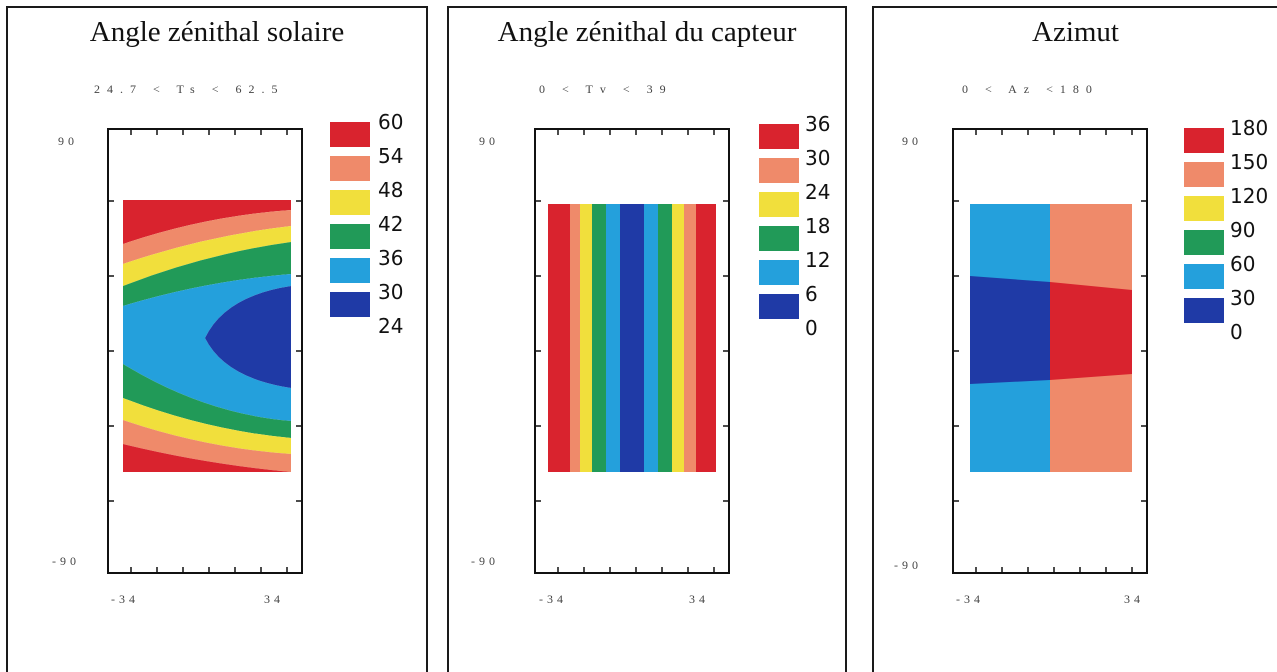  What do you see at coordinates (818, 260) in the screenshot?
I see `legend-label: 12` at bounding box center [818, 260].